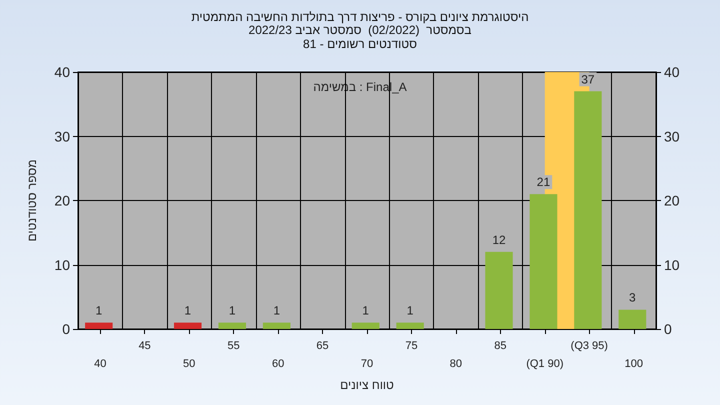 Image resolution: width=720 pixels, height=405 pixels. What do you see at coordinates (144, 346) in the screenshot?
I see `x-tick-label: 45` at bounding box center [144, 346].